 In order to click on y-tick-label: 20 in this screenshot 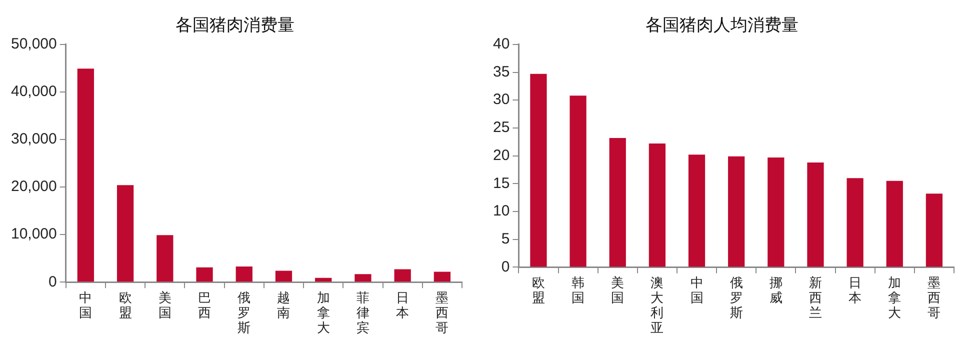, I will do `click(501, 155)`.